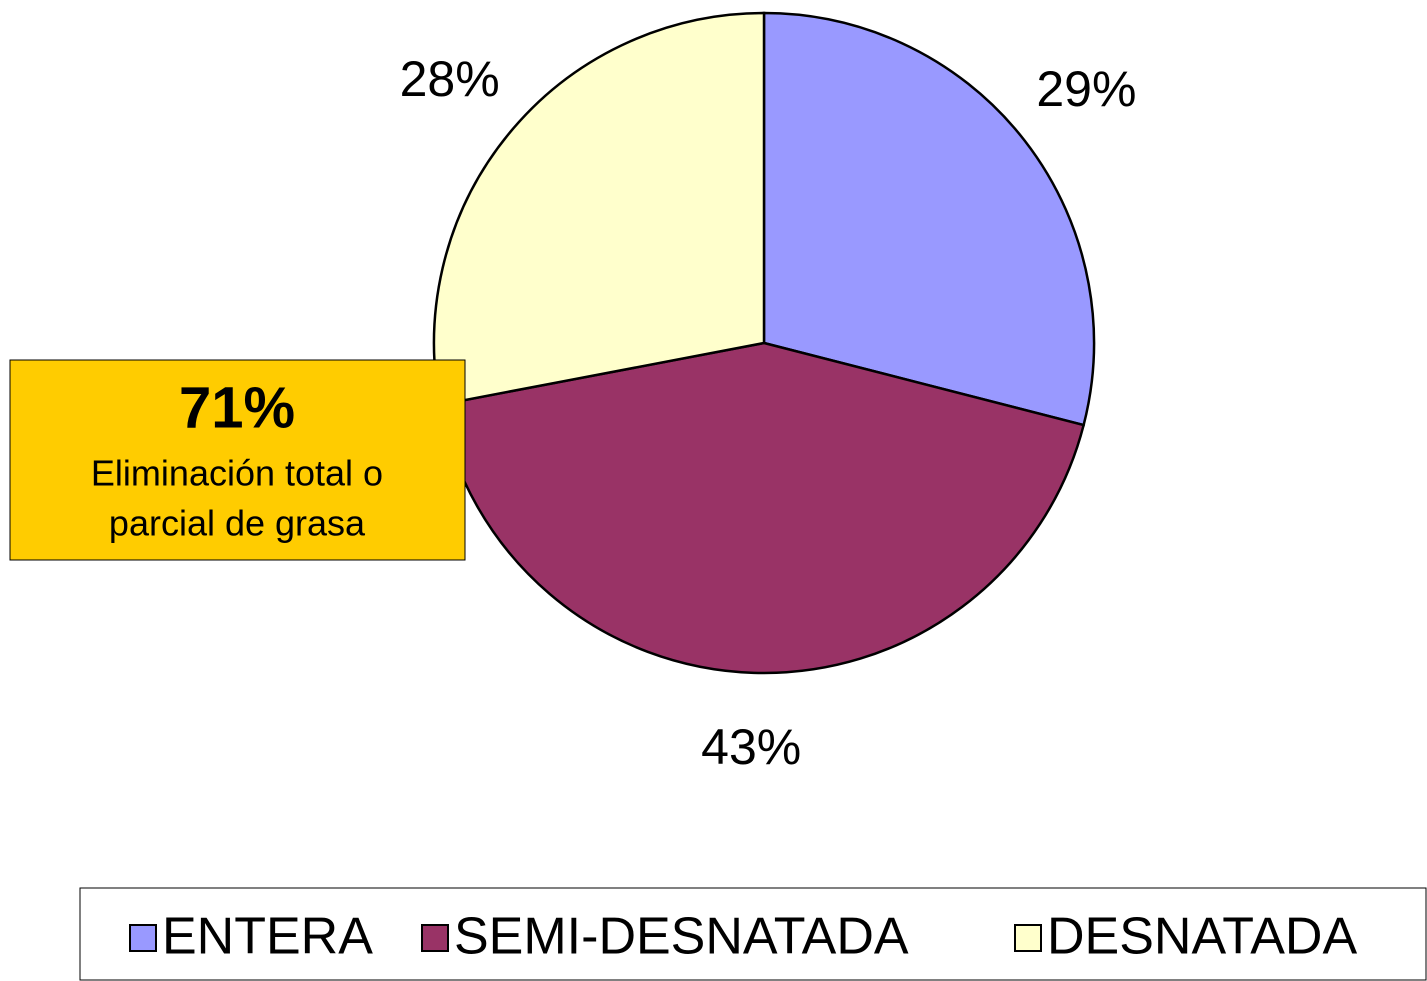 This screenshot has width=1427, height=981. I want to click on legend-label: DESNATADA, so click(1202, 937).